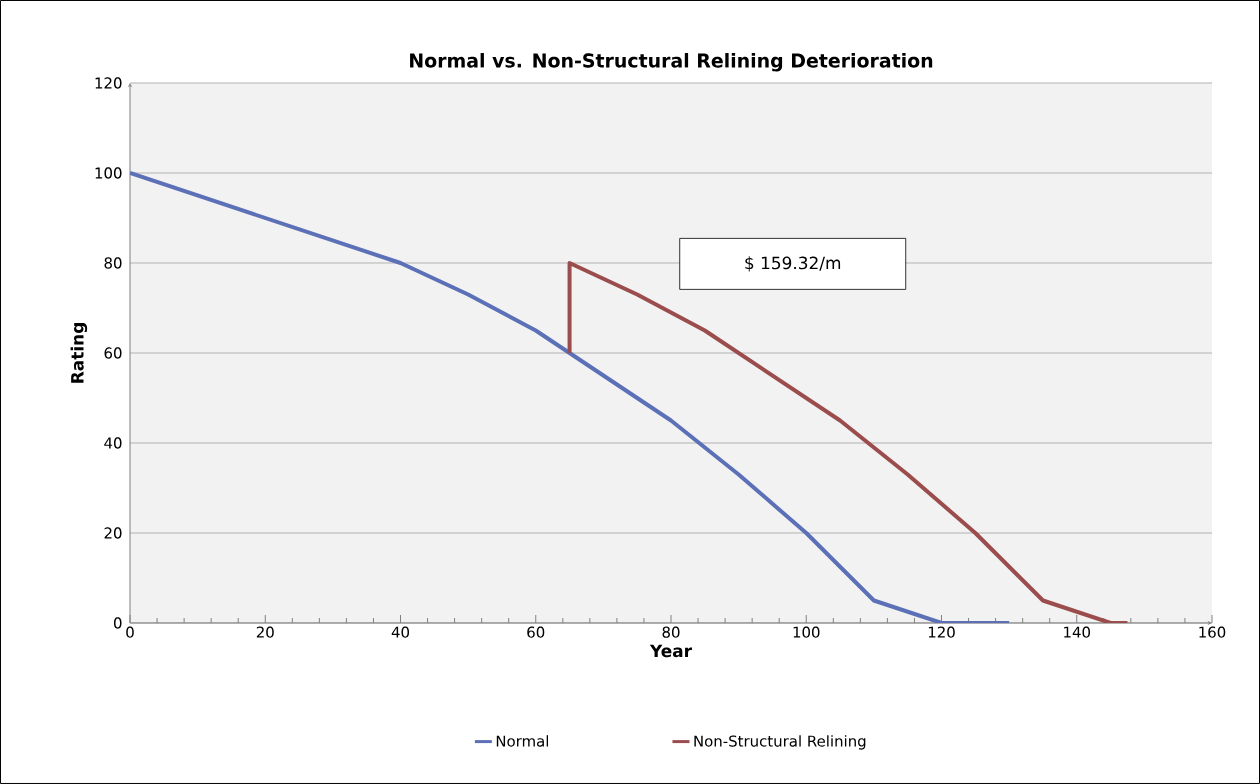  Describe the element at coordinates (1212, 632) in the screenshot. I see `x-tick-label: 160` at that location.